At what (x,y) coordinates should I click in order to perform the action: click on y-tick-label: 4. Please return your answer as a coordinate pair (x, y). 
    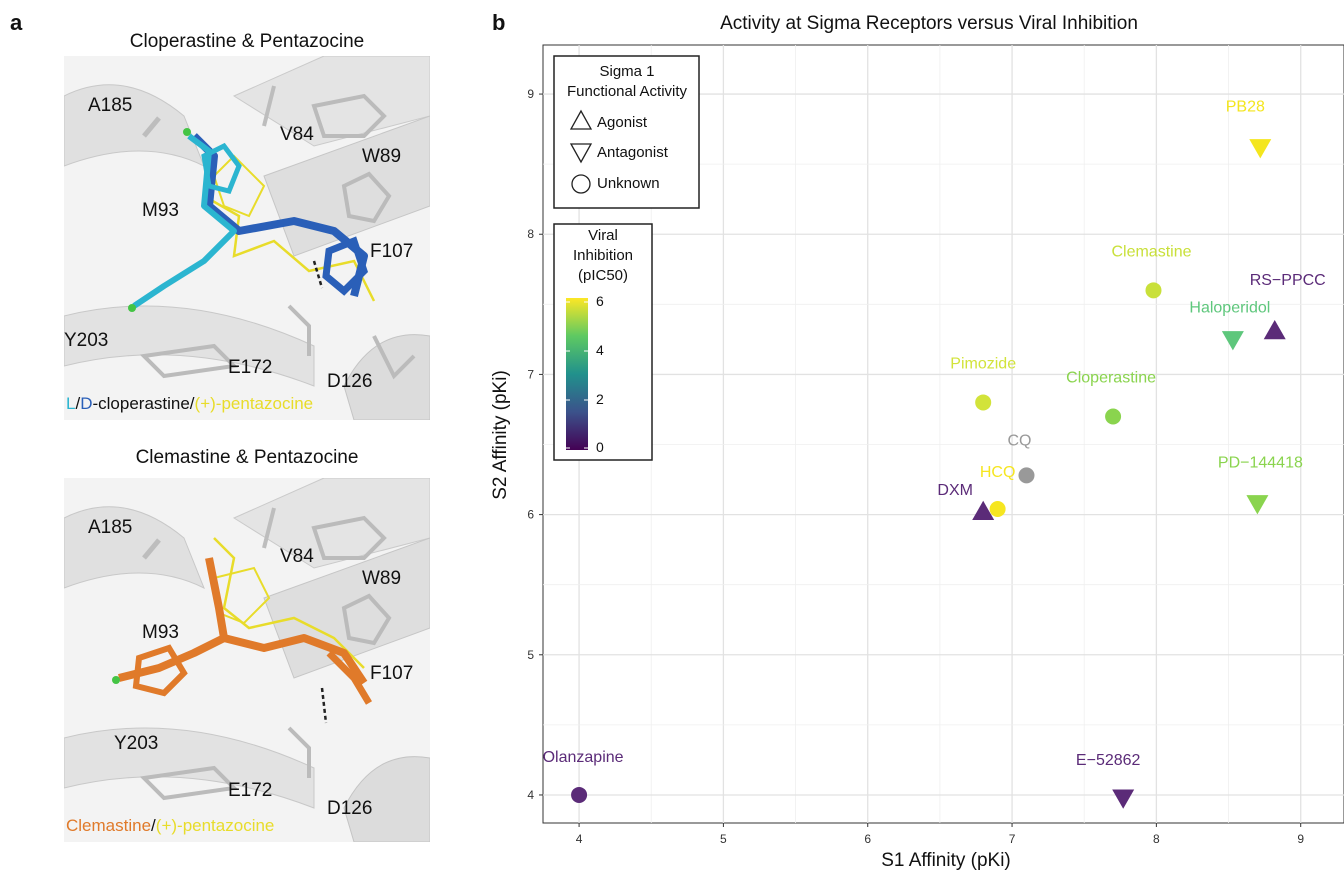
    Looking at the image, I should click on (530, 795).